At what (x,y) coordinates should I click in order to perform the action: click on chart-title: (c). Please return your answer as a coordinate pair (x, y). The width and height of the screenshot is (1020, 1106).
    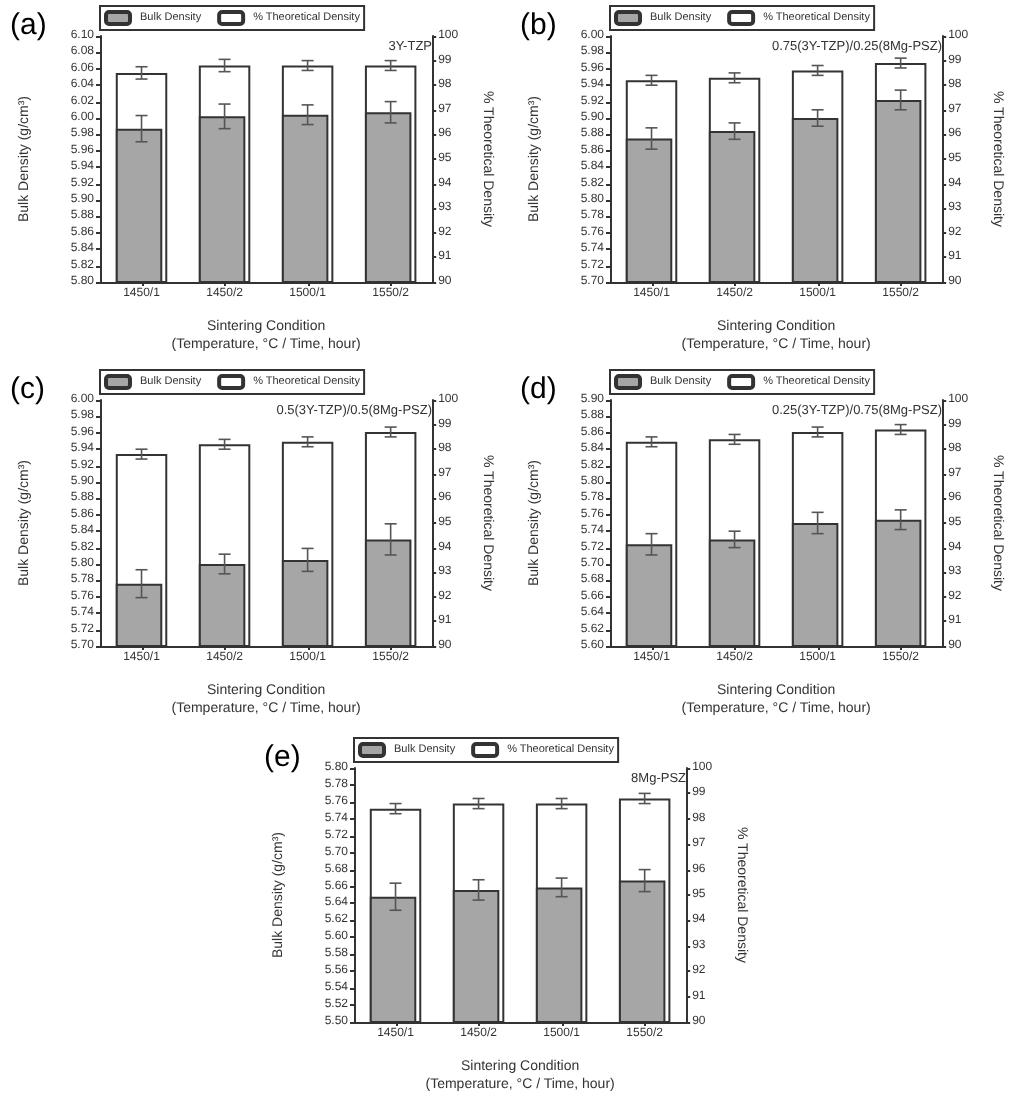
    Looking at the image, I should click on (27, 389).